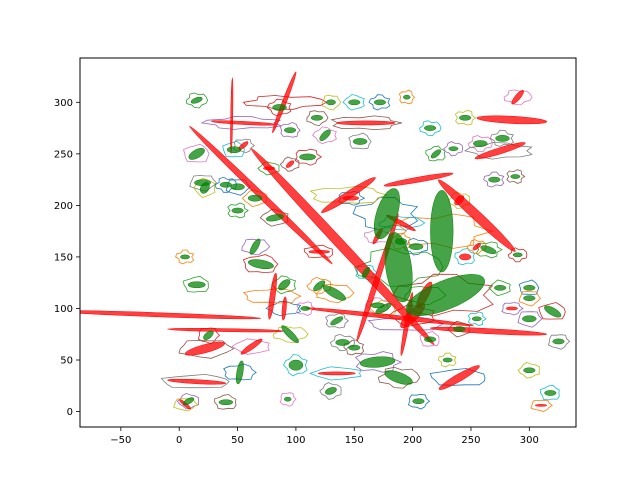  Describe the element at coordinates (470, 440) in the screenshot. I see `x-tick-label: 250` at that location.